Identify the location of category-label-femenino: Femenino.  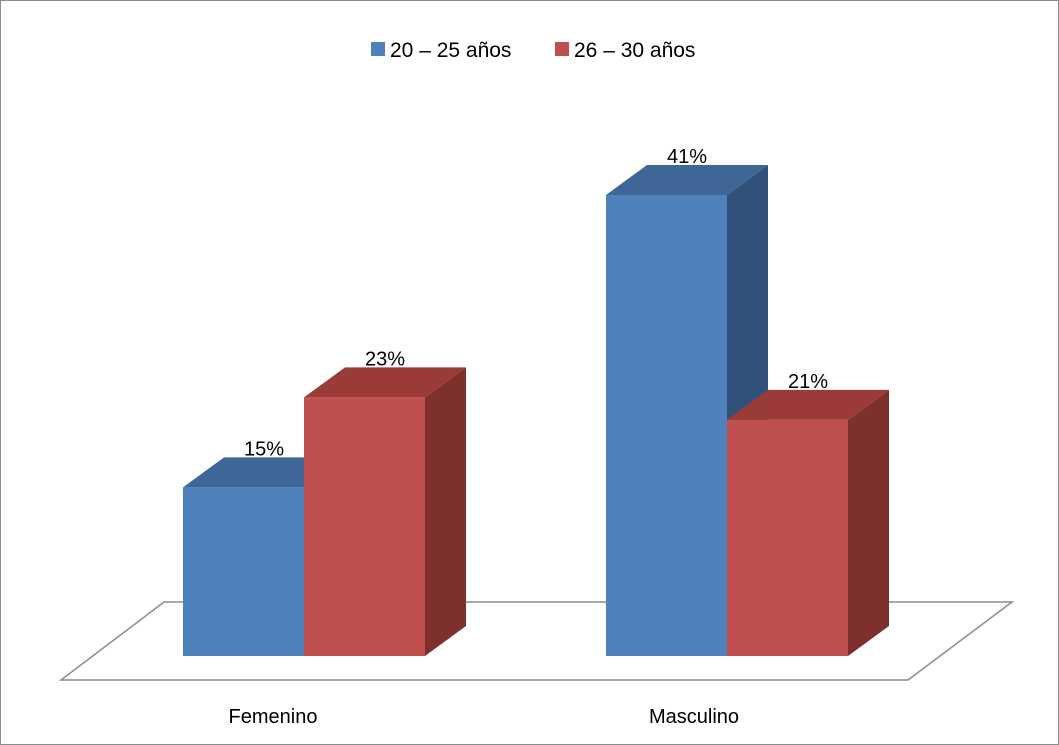
(273, 717).